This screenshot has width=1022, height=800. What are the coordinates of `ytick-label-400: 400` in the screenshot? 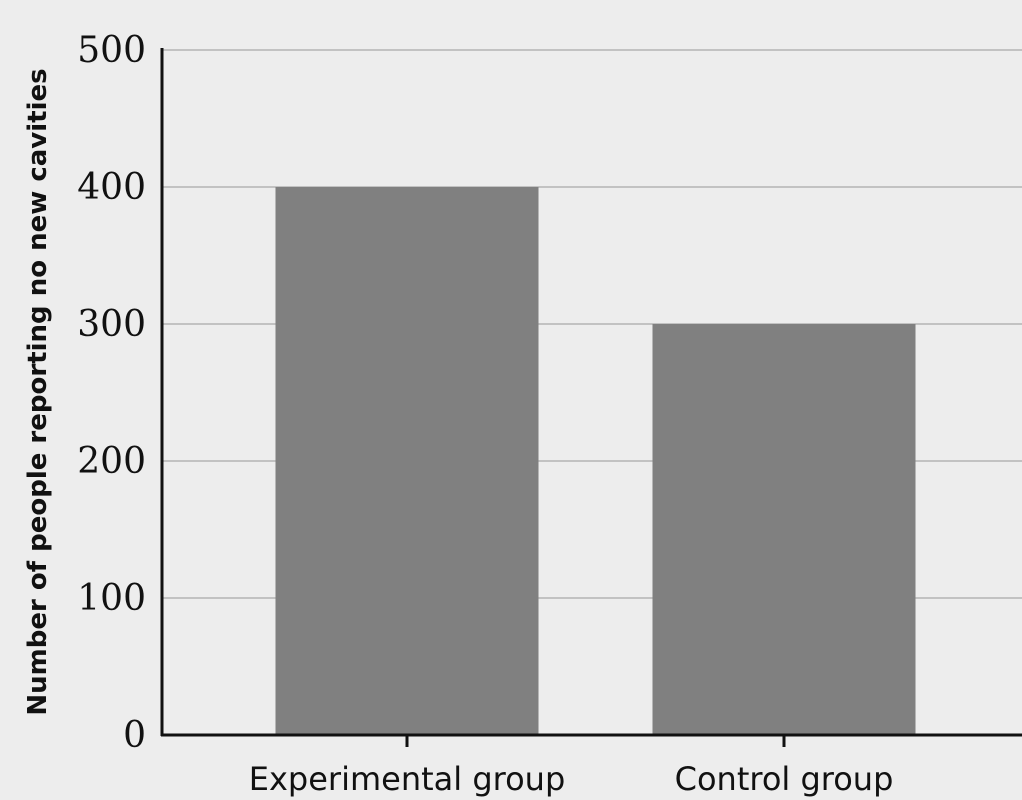 It's located at (111, 187).